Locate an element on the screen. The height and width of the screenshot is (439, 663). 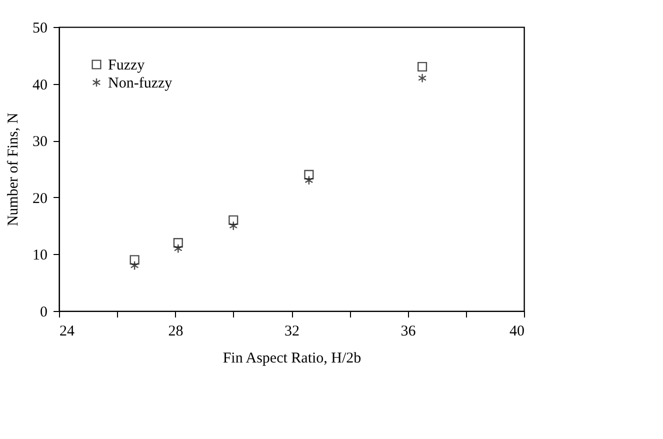
legend-label: Non-fuzzy is located at coordinates (140, 84).